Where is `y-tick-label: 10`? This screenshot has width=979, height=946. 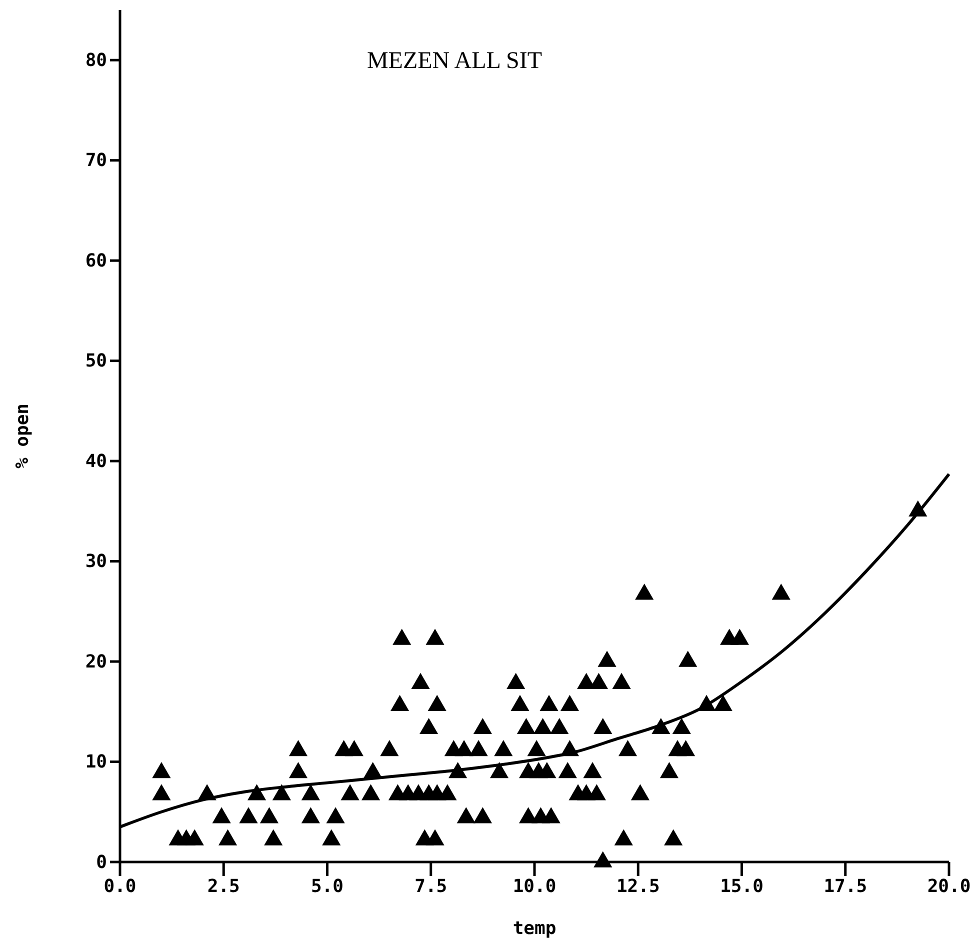
y-tick-label: 10 is located at coordinates (96, 762).